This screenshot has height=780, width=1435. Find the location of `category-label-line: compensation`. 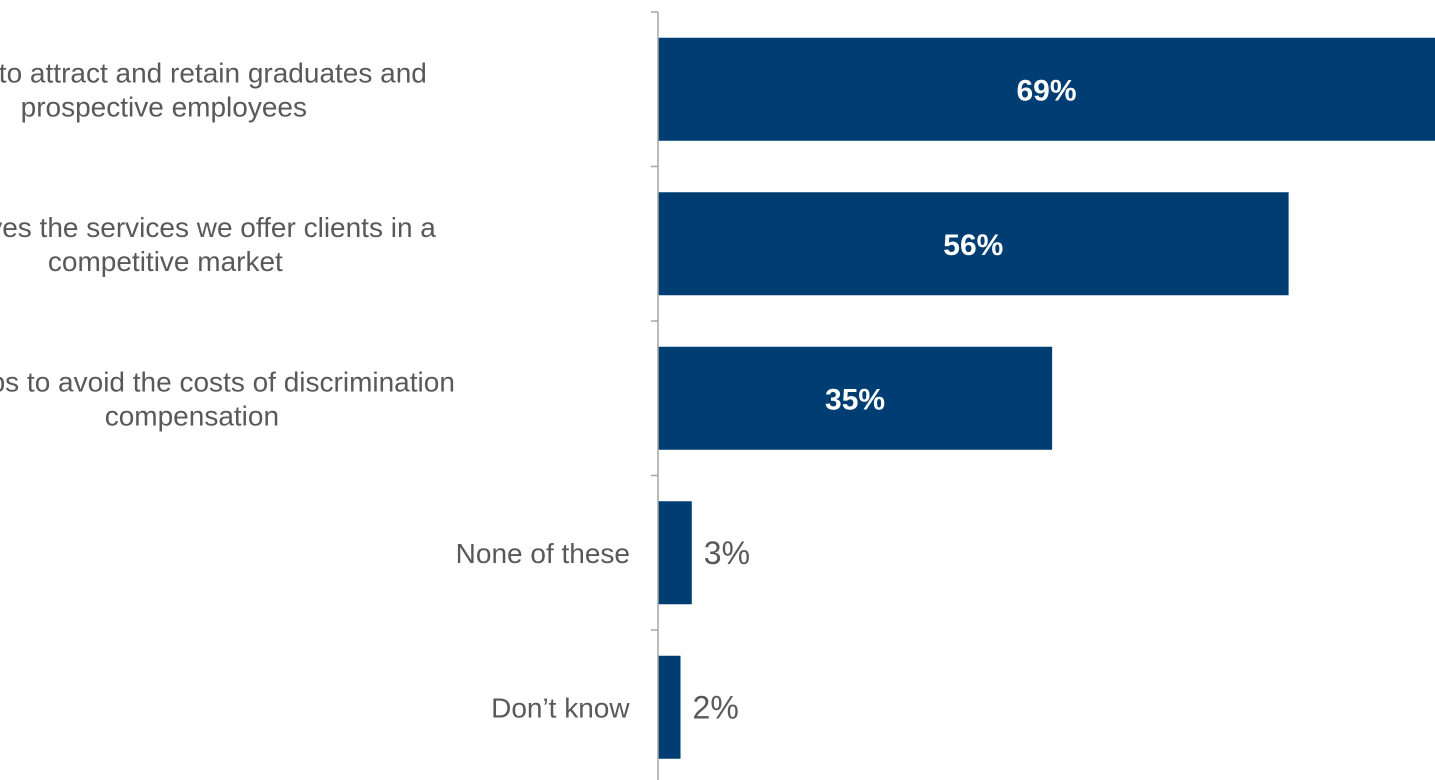

category-label-line: compensation is located at coordinates (192, 415).